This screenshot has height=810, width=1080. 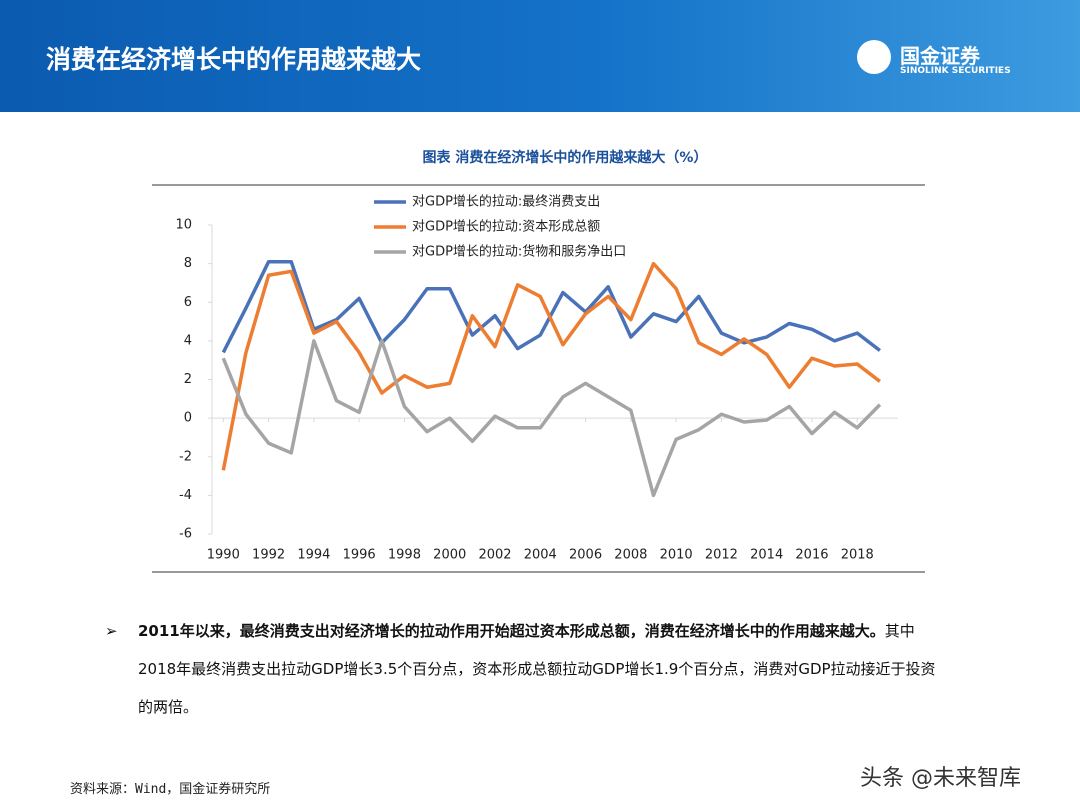 I want to click on legend-label: 对GDP增长的拉动:最终消费支出, so click(x=506, y=202).